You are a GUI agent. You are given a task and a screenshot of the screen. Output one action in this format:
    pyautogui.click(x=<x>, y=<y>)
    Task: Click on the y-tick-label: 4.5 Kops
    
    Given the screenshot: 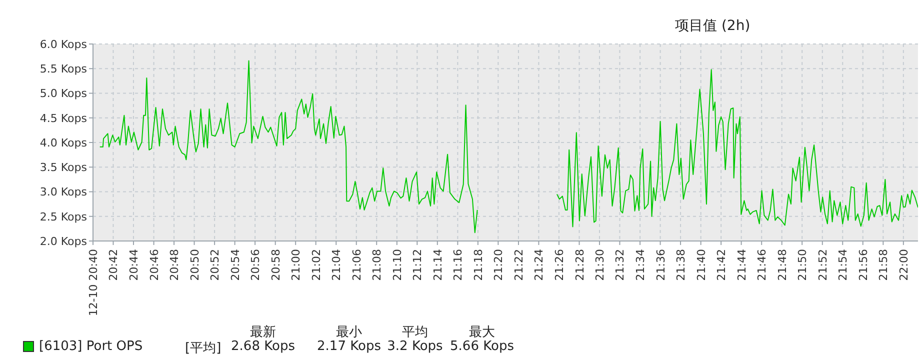 What is the action you would take?
    pyautogui.click(x=64, y=118)
    